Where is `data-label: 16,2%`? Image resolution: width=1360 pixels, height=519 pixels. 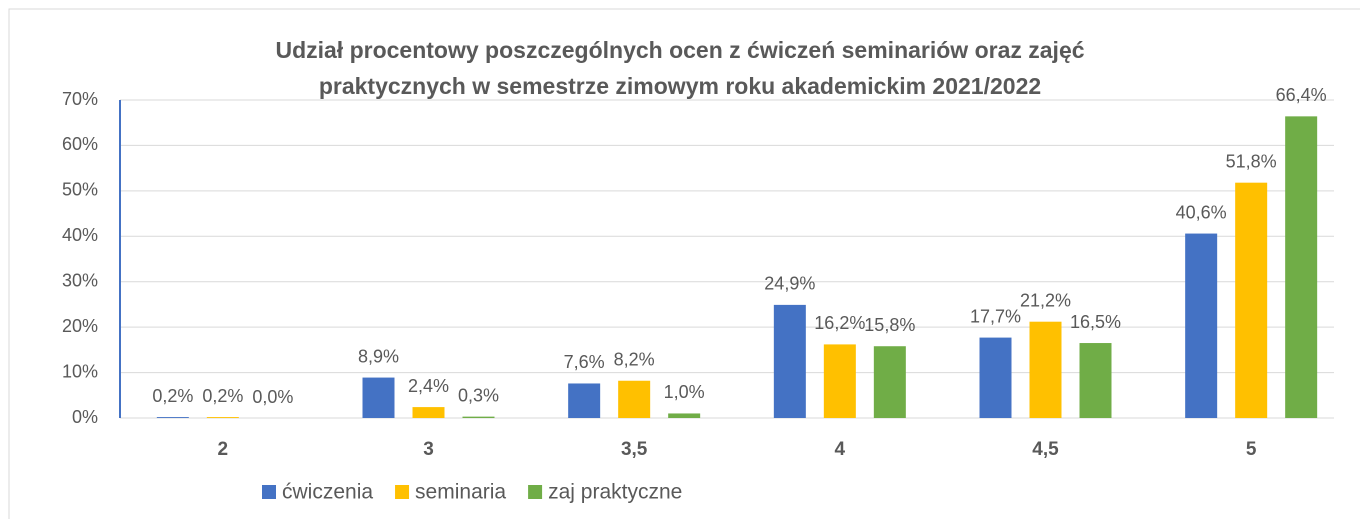
data-label: 16,2% is located at coordinates (839, 323).